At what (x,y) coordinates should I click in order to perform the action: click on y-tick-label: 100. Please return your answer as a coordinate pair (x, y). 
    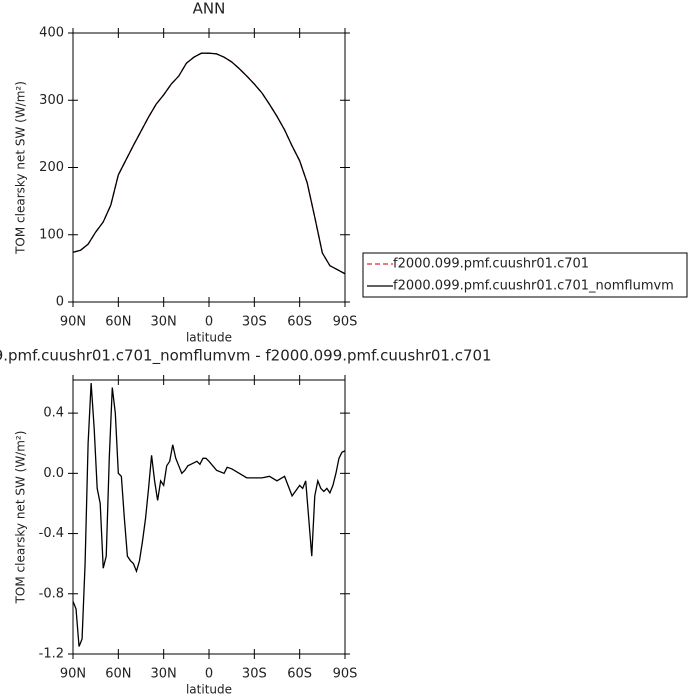
    Looking at the image, I should click on (51, 234).